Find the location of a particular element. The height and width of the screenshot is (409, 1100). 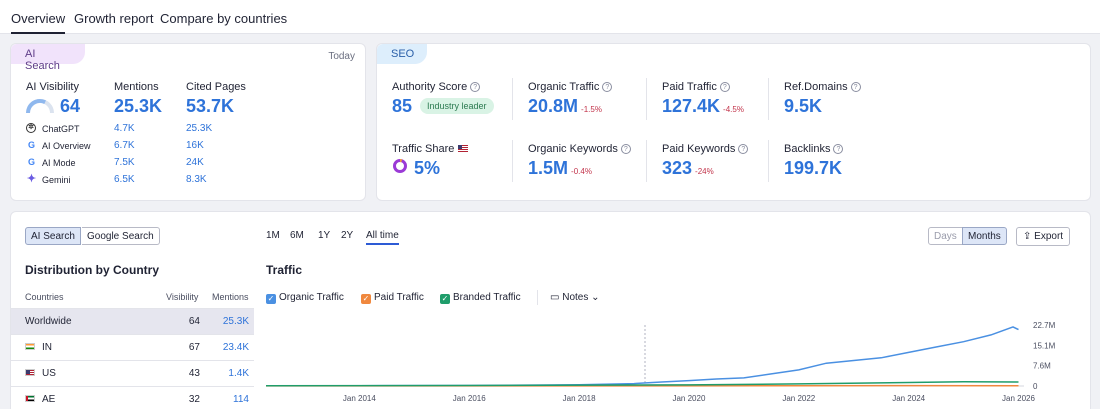

organic-traffic-label: Organic Traffic? is located at coordinates (570, 87).